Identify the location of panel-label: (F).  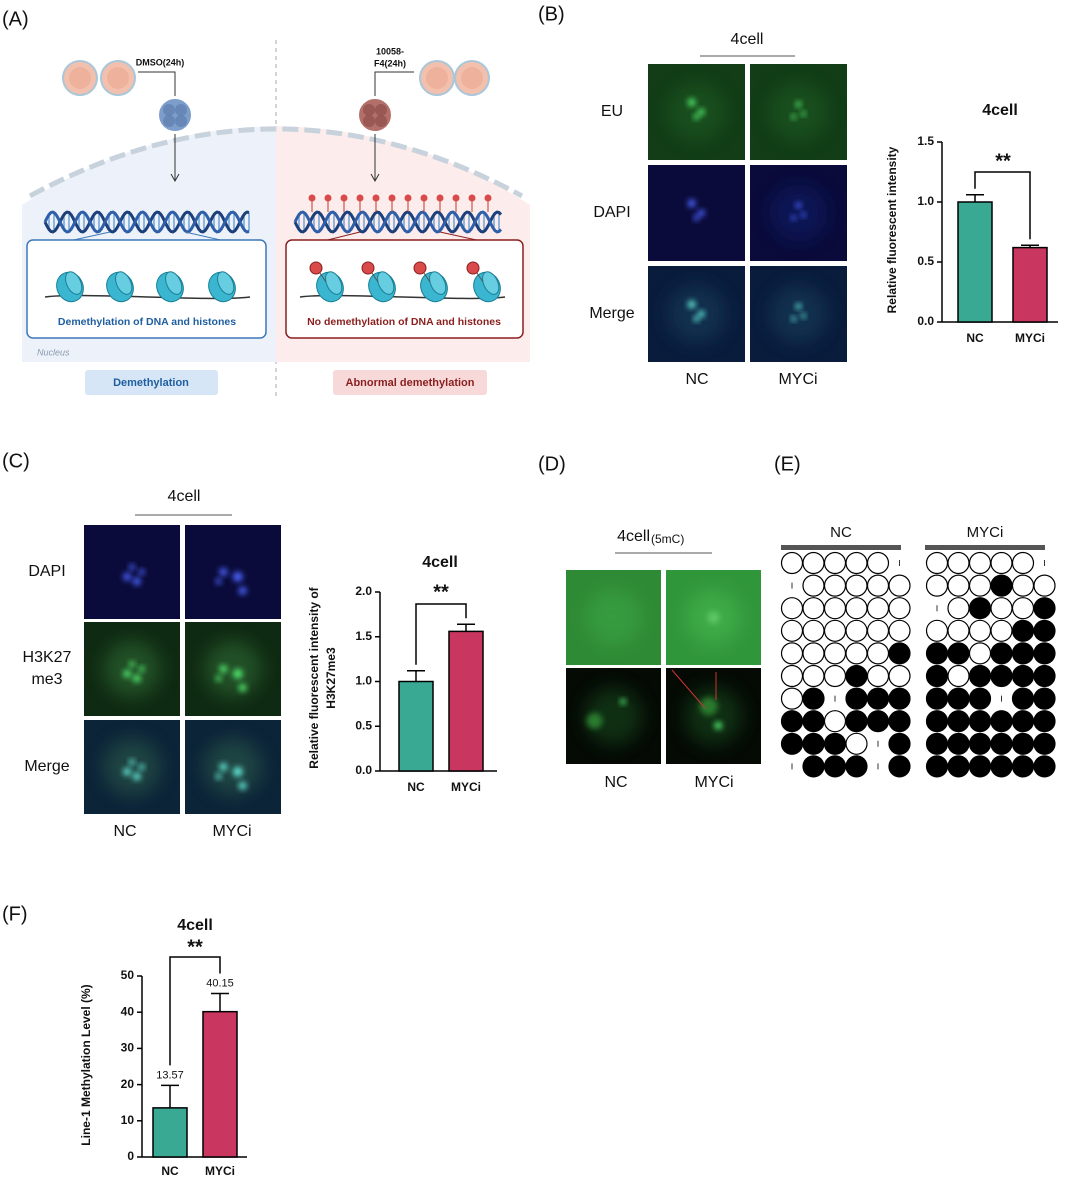
(15, 914).